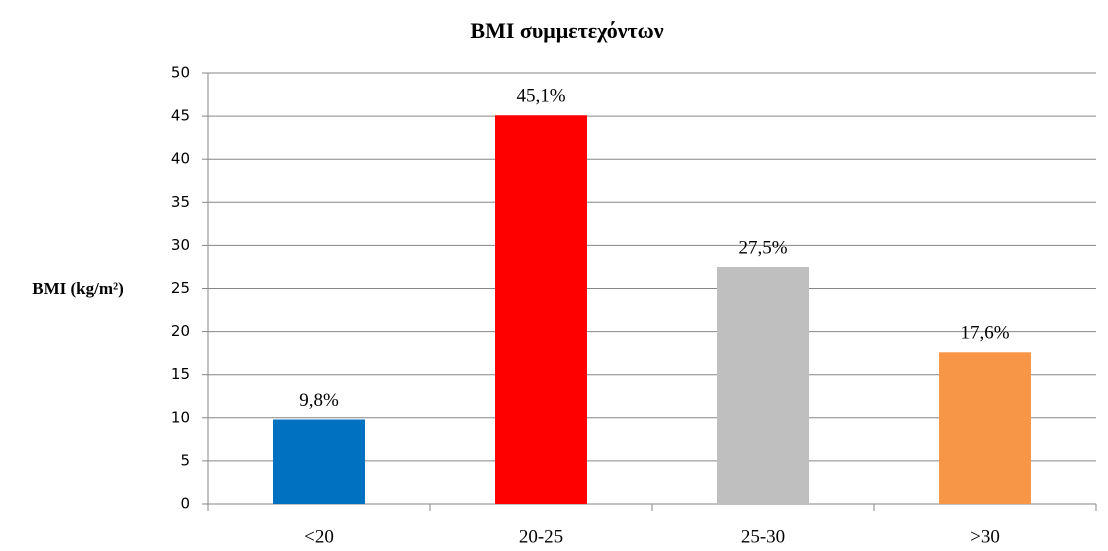 The image size is (1108, 551). What do you see at coordinates (763, 536) in the screenshot?
I see `x-tick-label: 25-30` at bounding box center [763, 536].